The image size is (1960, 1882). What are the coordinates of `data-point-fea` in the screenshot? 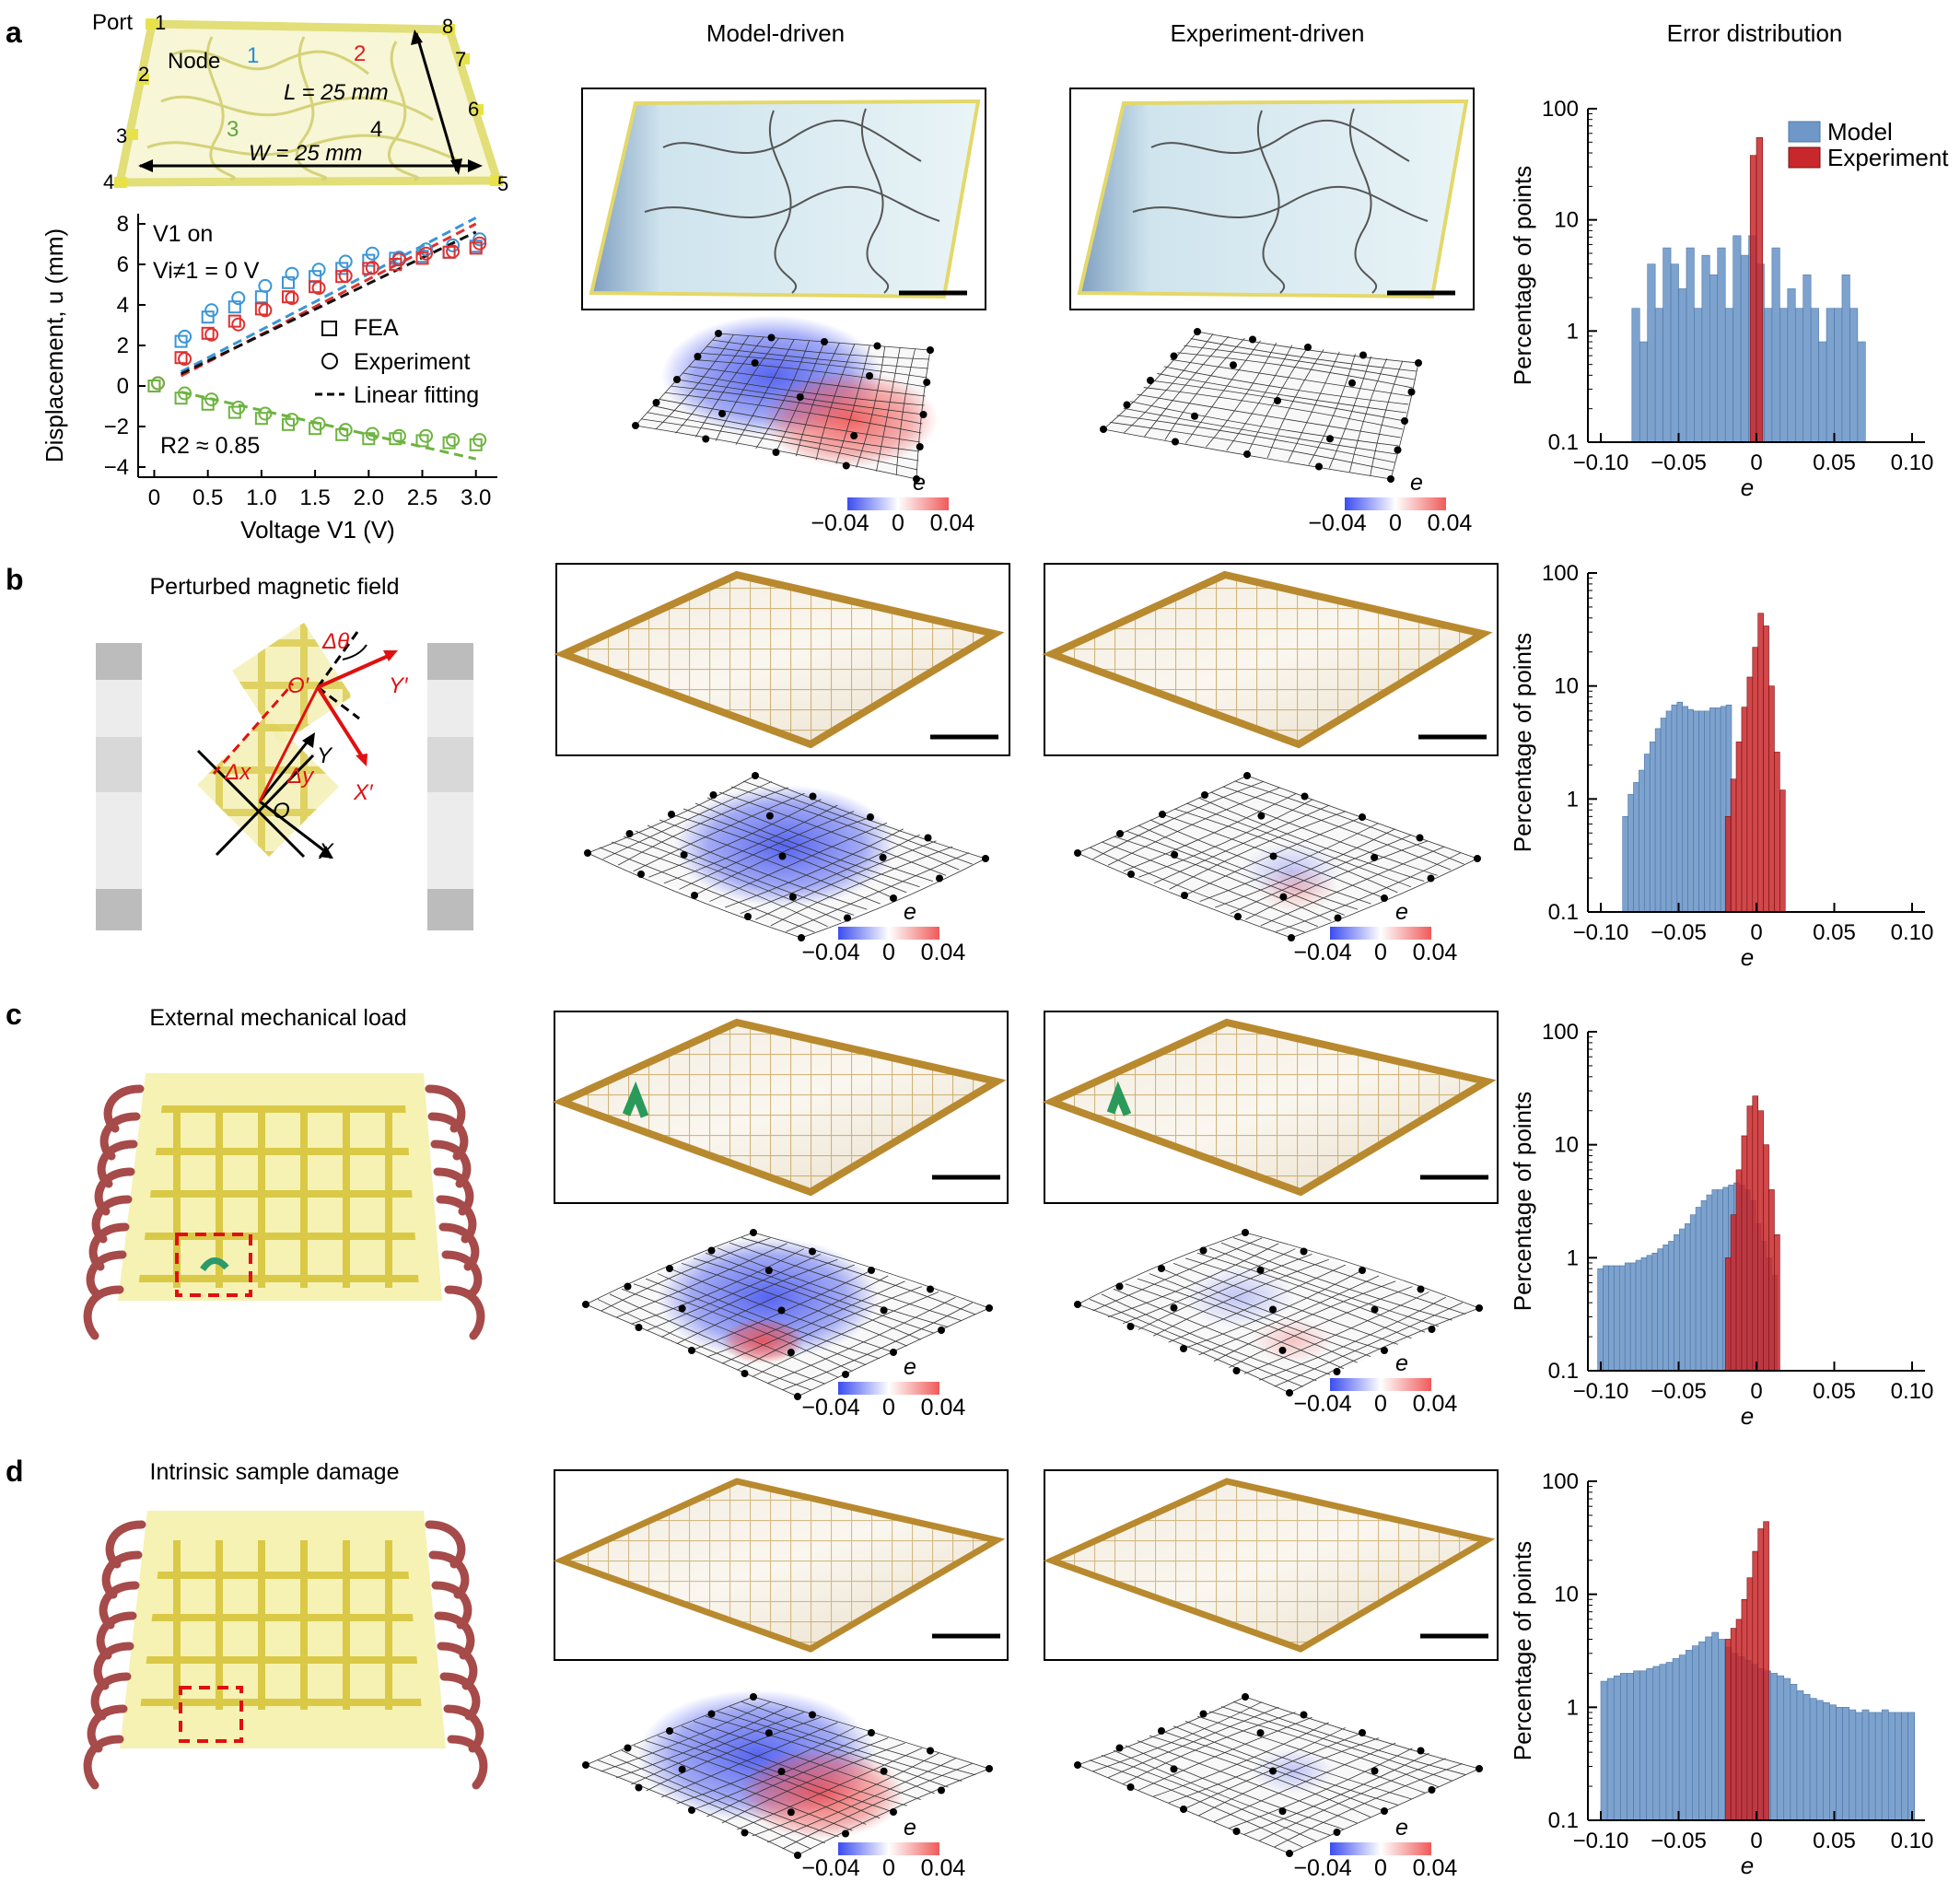 It's located at (288, 282).